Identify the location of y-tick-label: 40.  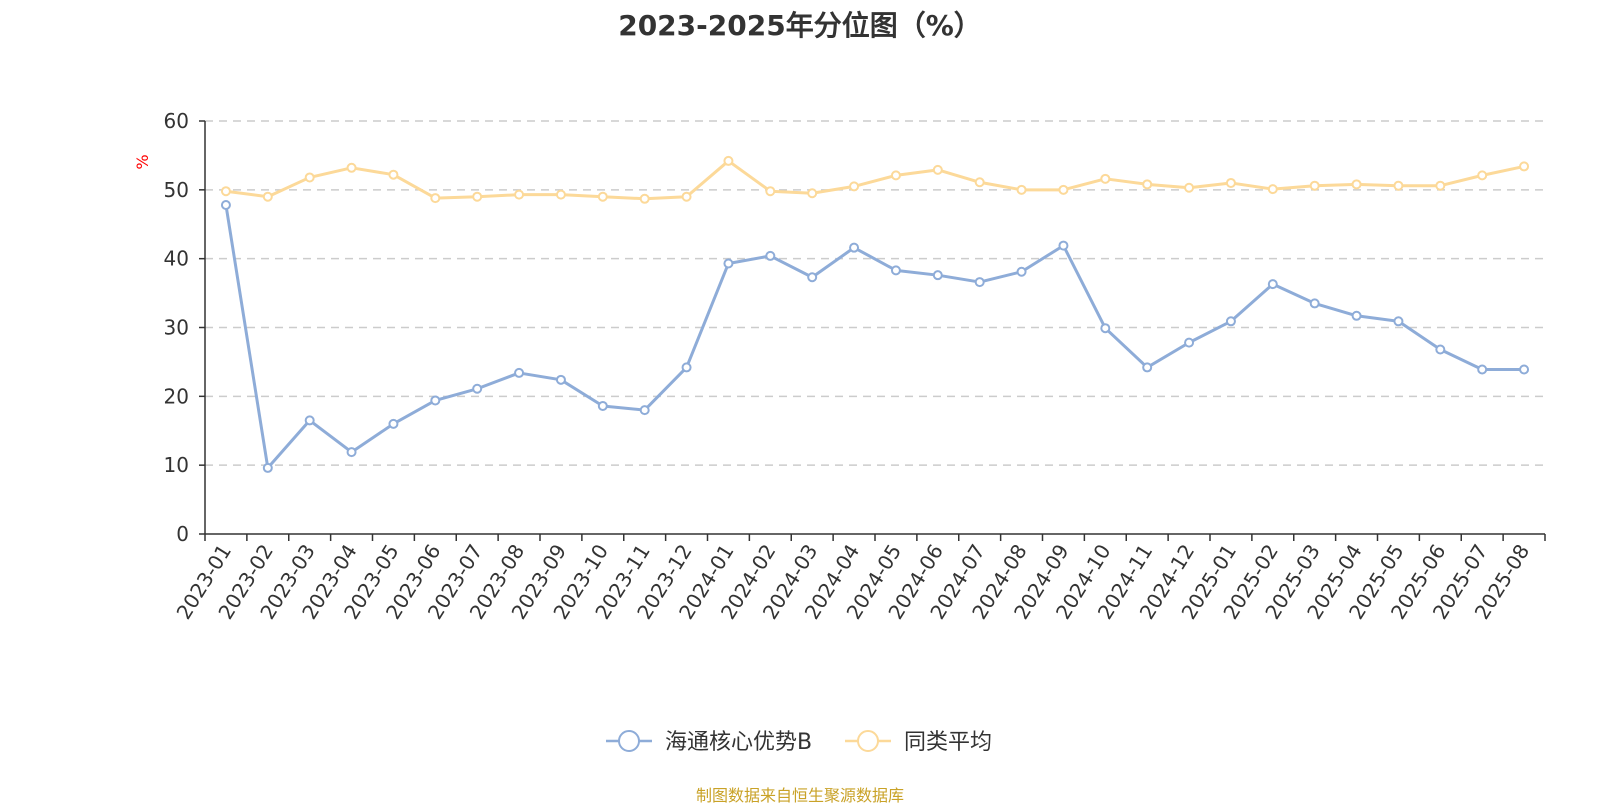
(176, 259).